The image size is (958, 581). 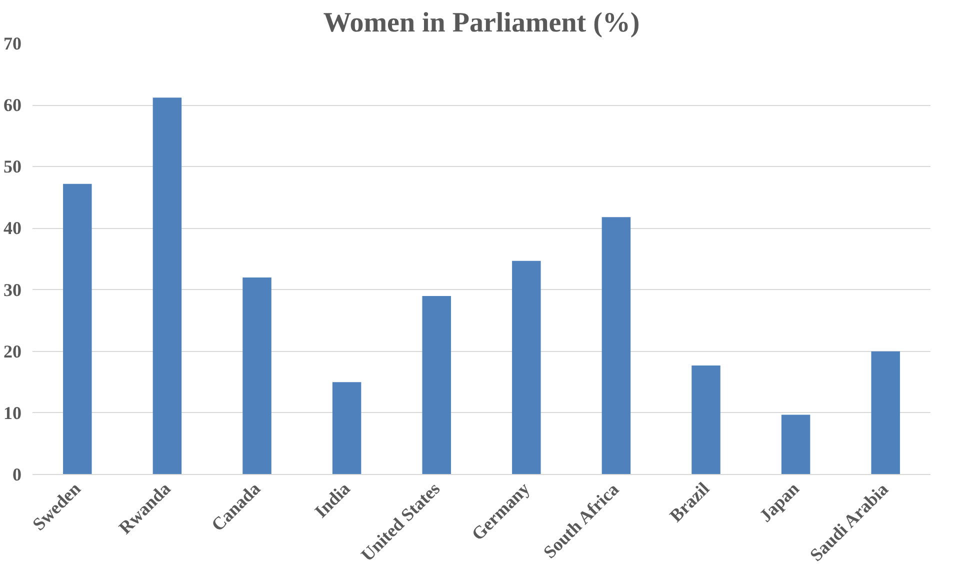 What do you see at coordinates (481, 23) in the screenshot?
I see `chart-title: Women in Parliament (%)` at bounding box center [481, 23].